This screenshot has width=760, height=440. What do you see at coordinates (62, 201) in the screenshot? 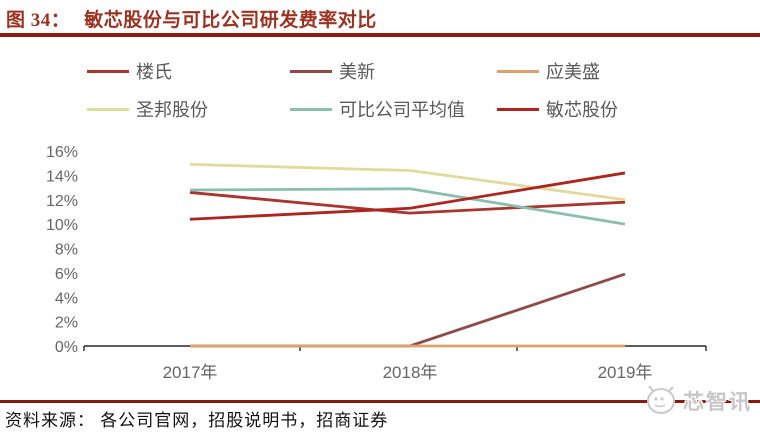
I see `y-tick-label: 12%` at bounding box center [62, 201].